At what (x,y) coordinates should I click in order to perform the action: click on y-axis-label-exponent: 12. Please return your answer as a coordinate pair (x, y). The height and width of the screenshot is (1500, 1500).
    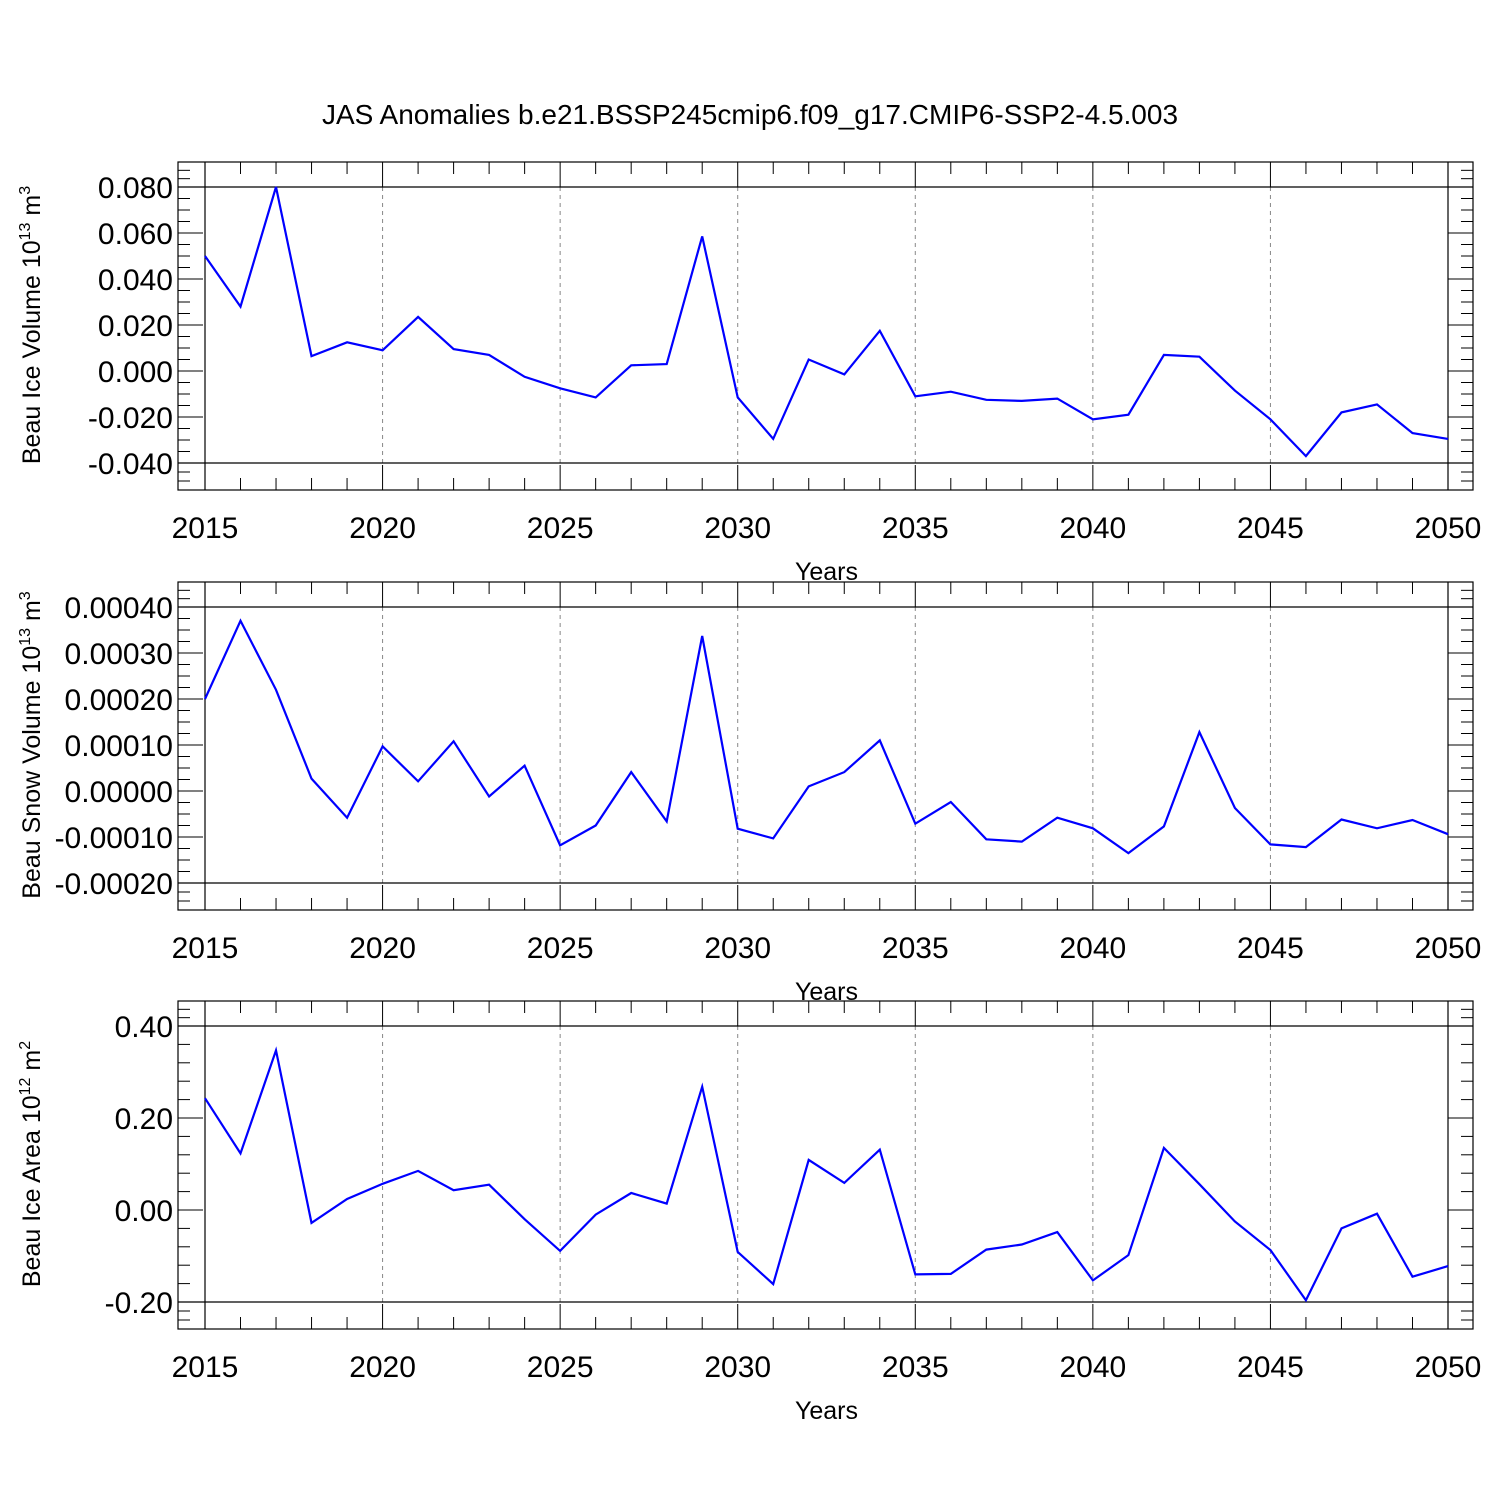
    Looking at the image, I should click on (25, 1086).